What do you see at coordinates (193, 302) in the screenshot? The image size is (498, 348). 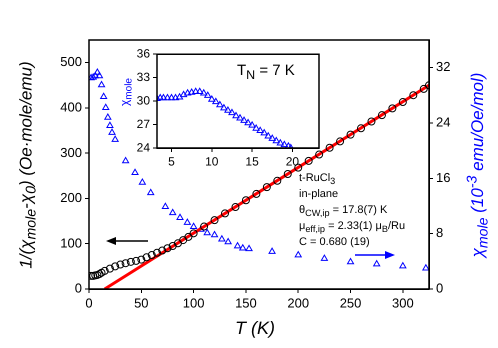 I see `x-tick-label: 100` at bounding box center [193, 302].